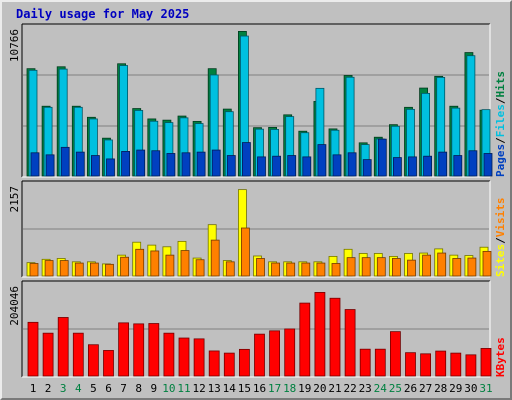 The height and width of the screenshot is (400, 512). What do you see at coordinates (395, 388) in the screenshot?
I see `day-label-25: 25` at bounding box center [395, 388].